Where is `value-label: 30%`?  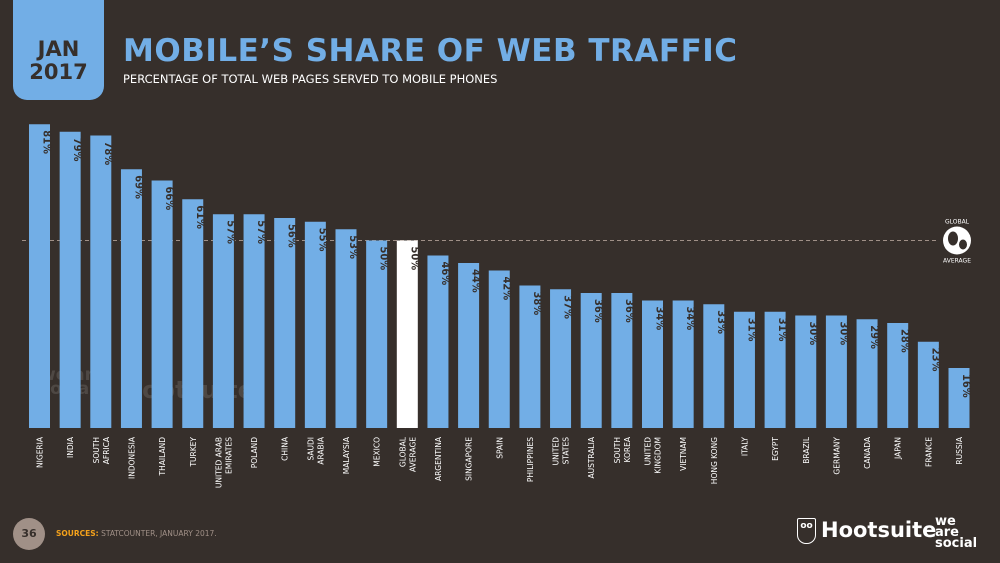
value-label: 30% is located at coordinates (813, 334).